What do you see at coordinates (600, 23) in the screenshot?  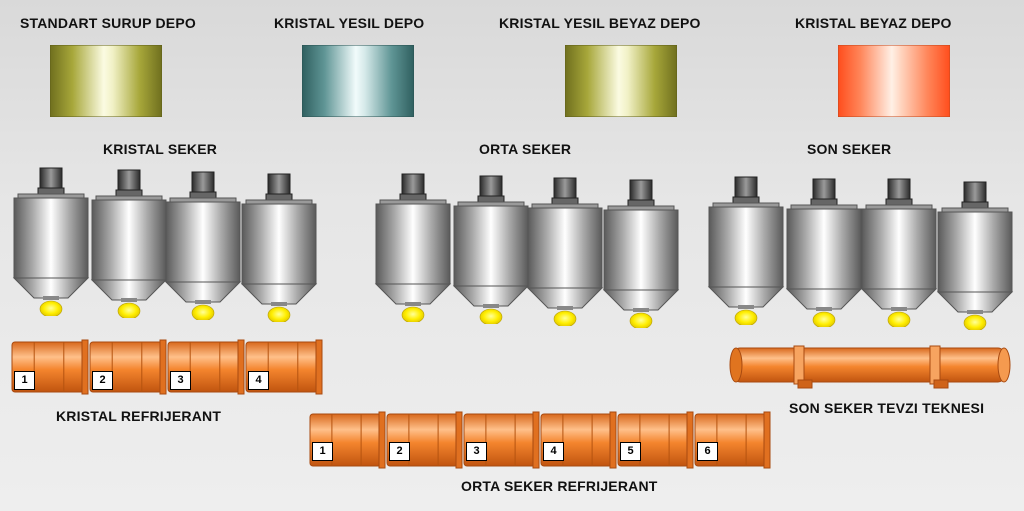 I see `tank-label-kristal-yesil-beyaz: KRISTAL YESIL BEYAZ DEPO` at bounding box center [600, 23].